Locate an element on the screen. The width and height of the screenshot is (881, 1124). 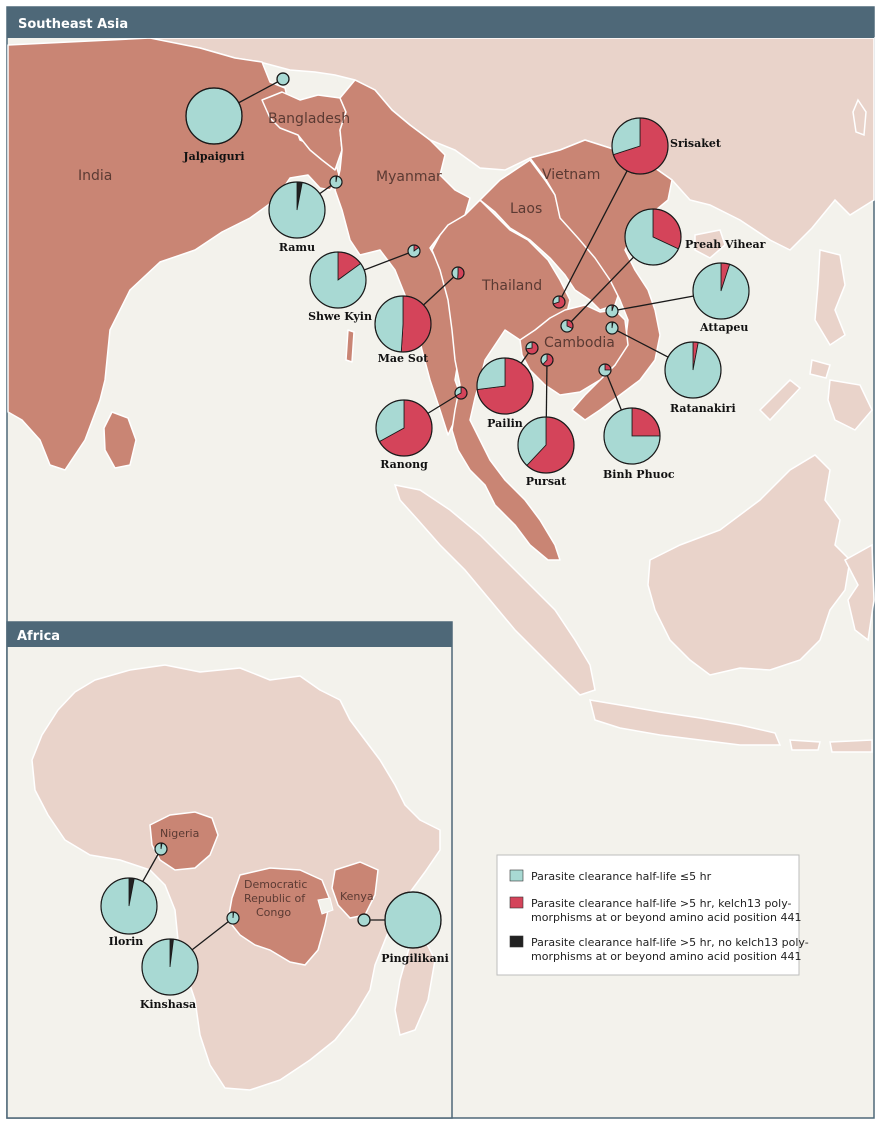
country-label-nigeria: Nigeria is located at coordinates (179, 833).